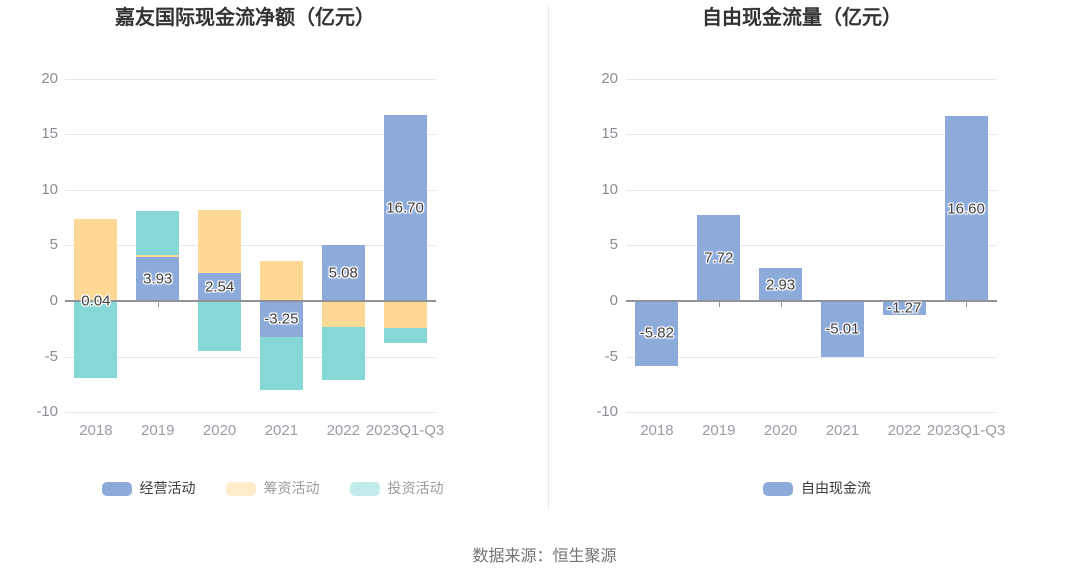 The width and height of the screenshot is (1089, 582). Describe the element at coordinates (167, 488) in the screenshot. I see `legend-label: 经营活动` at that location.